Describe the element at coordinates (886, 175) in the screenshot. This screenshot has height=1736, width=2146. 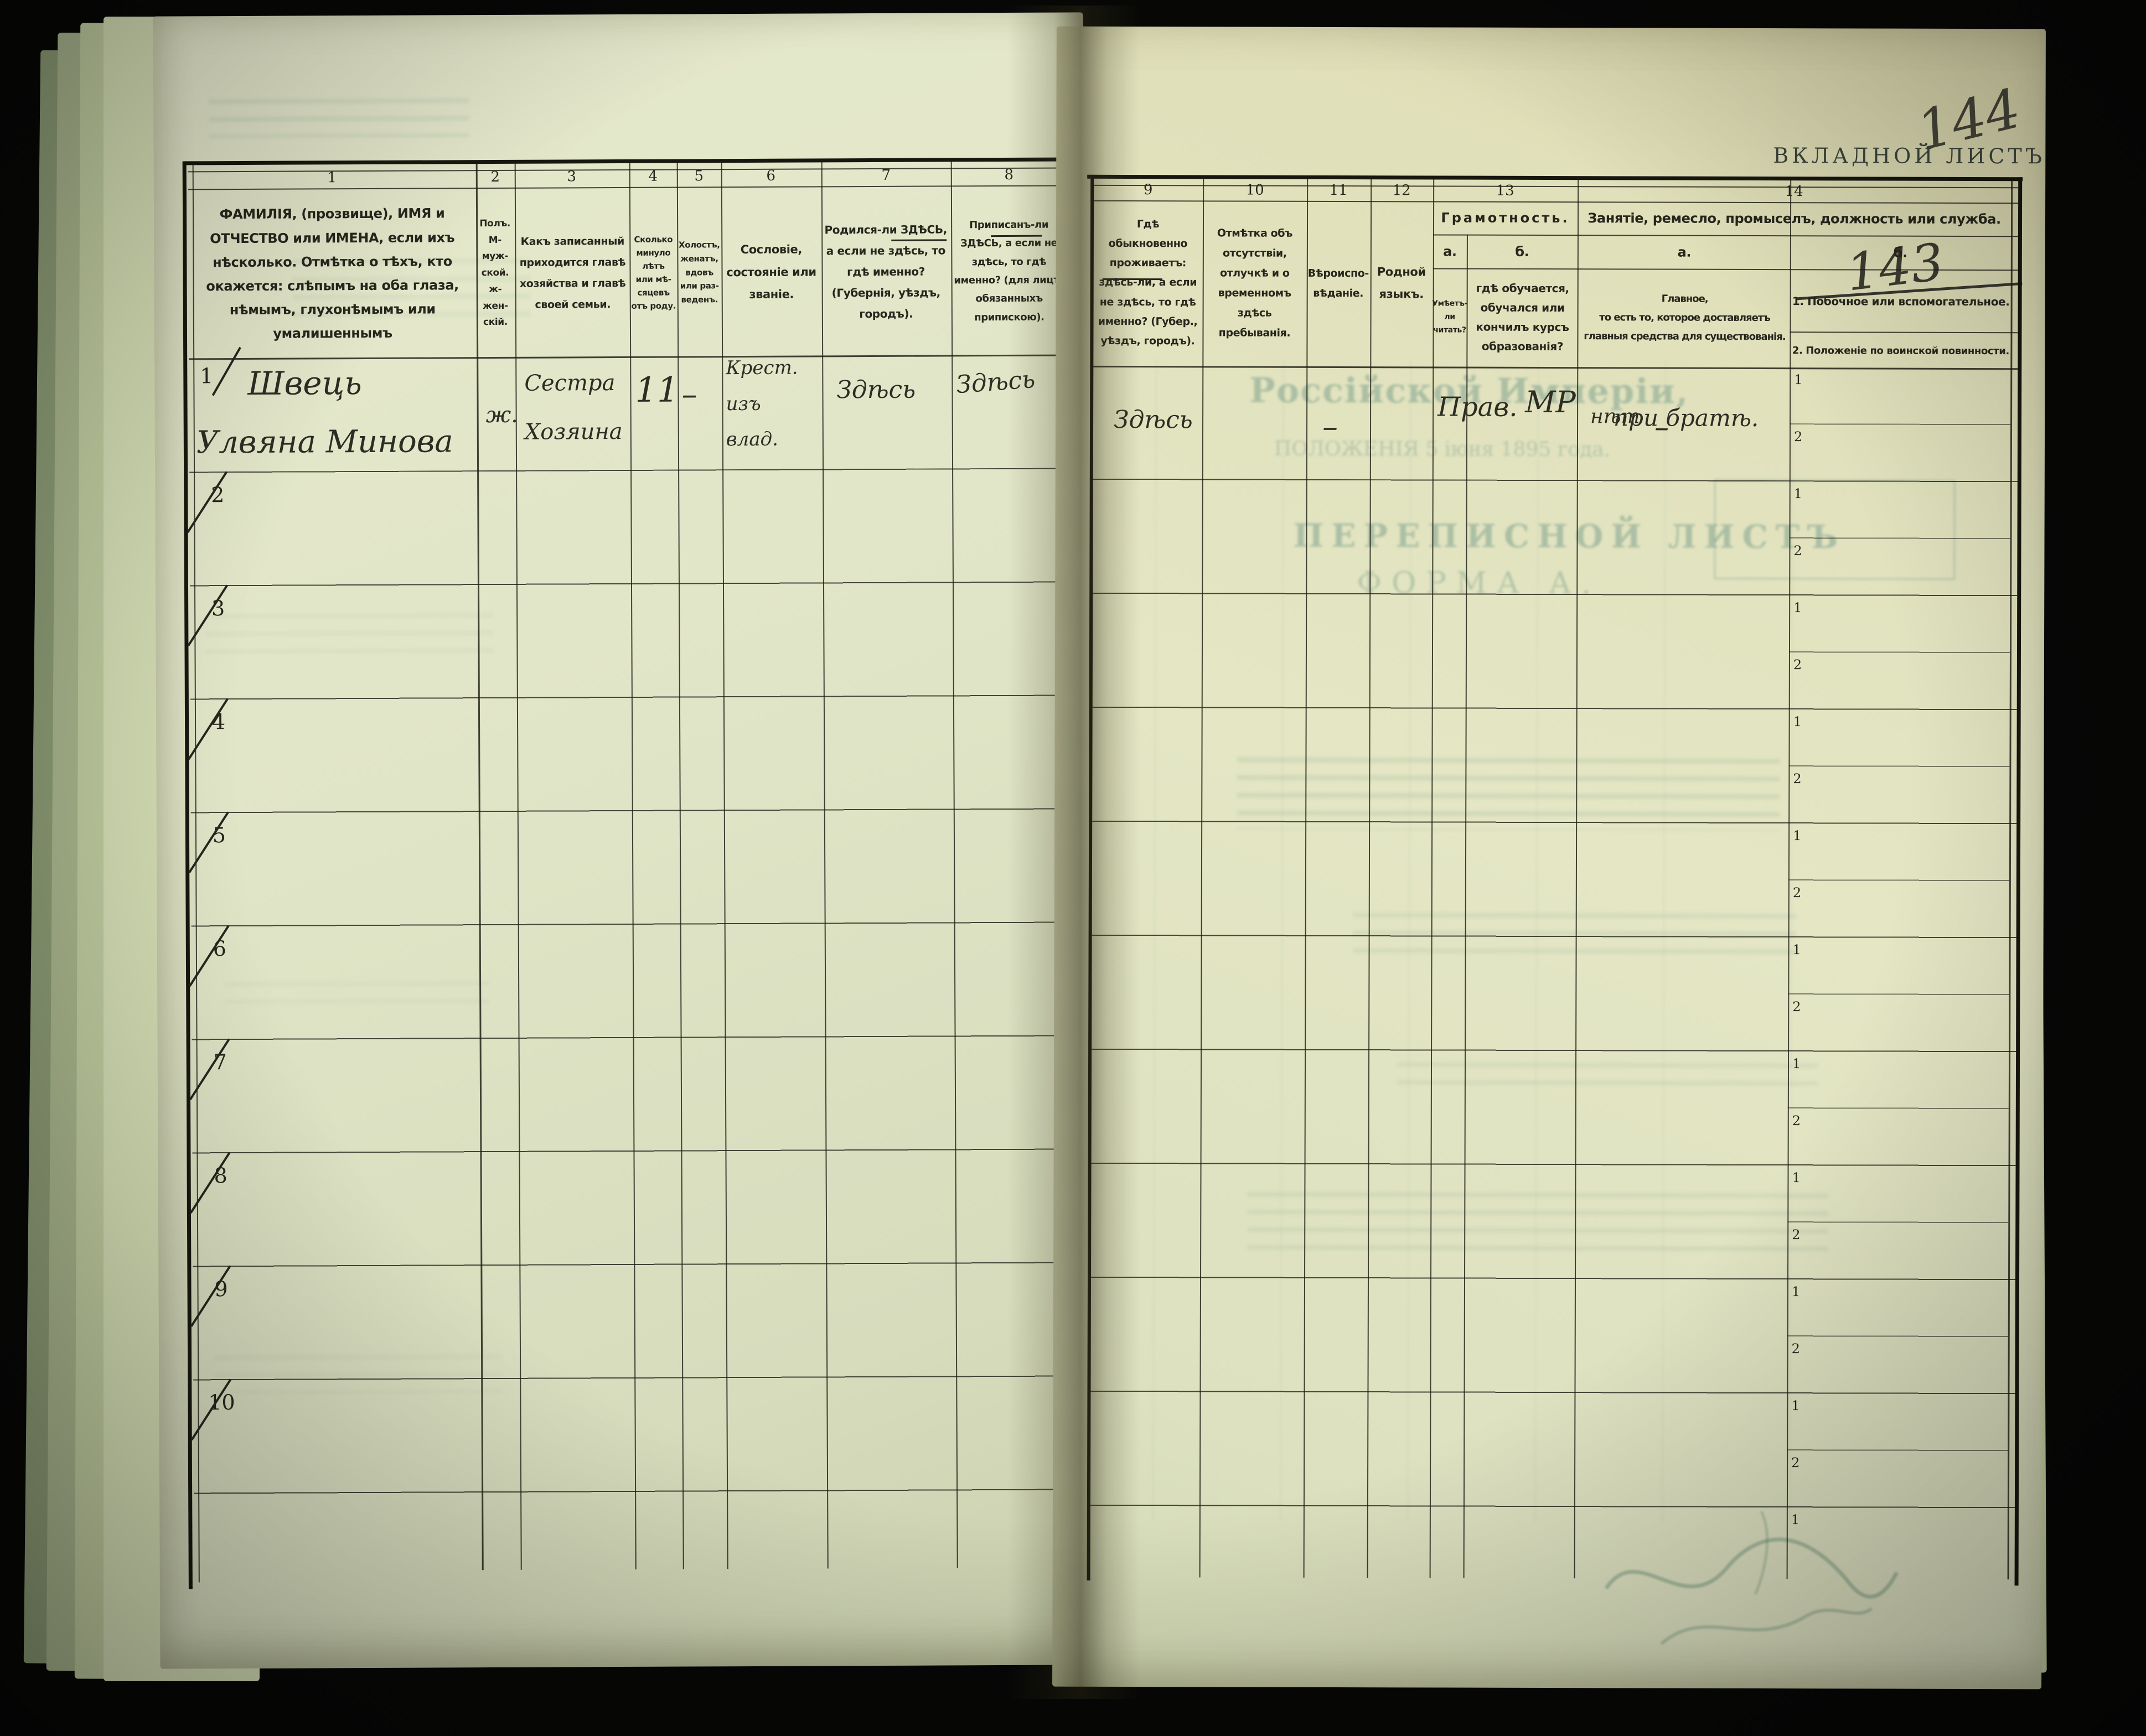
I see `column-number: 7` at that location.